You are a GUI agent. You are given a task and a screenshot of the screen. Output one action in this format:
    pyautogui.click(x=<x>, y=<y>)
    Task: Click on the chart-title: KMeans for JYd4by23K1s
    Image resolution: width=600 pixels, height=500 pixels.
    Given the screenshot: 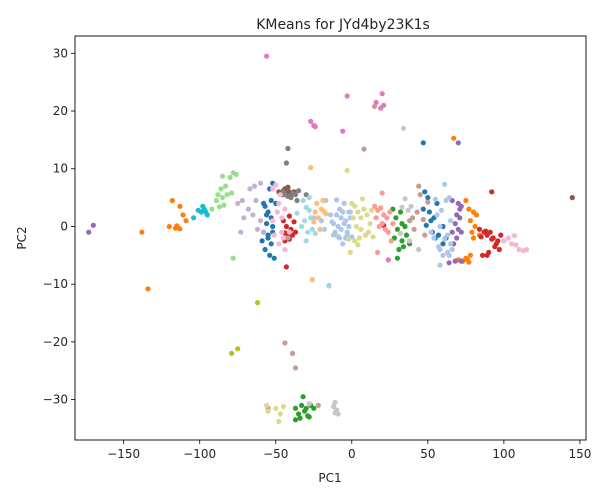 What is the action you would take?
    pyautogui.click(x=343, y=25)
    